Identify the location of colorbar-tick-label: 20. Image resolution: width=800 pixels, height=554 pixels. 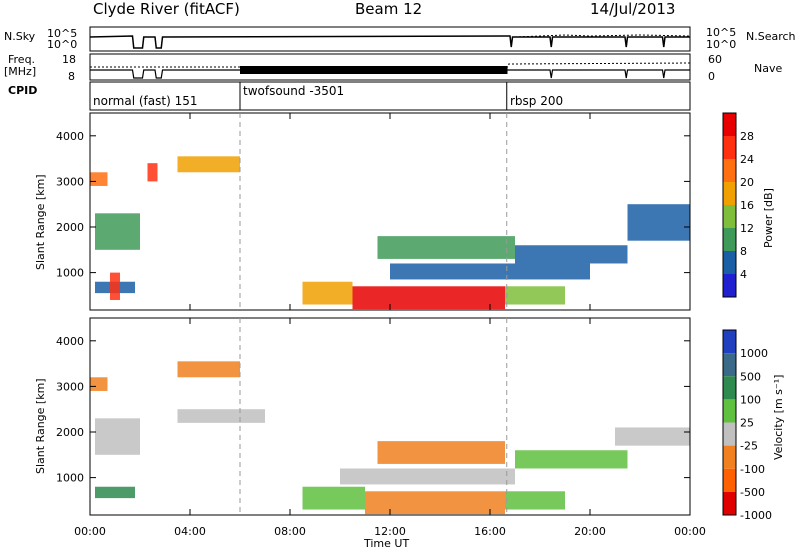
(747, 182).